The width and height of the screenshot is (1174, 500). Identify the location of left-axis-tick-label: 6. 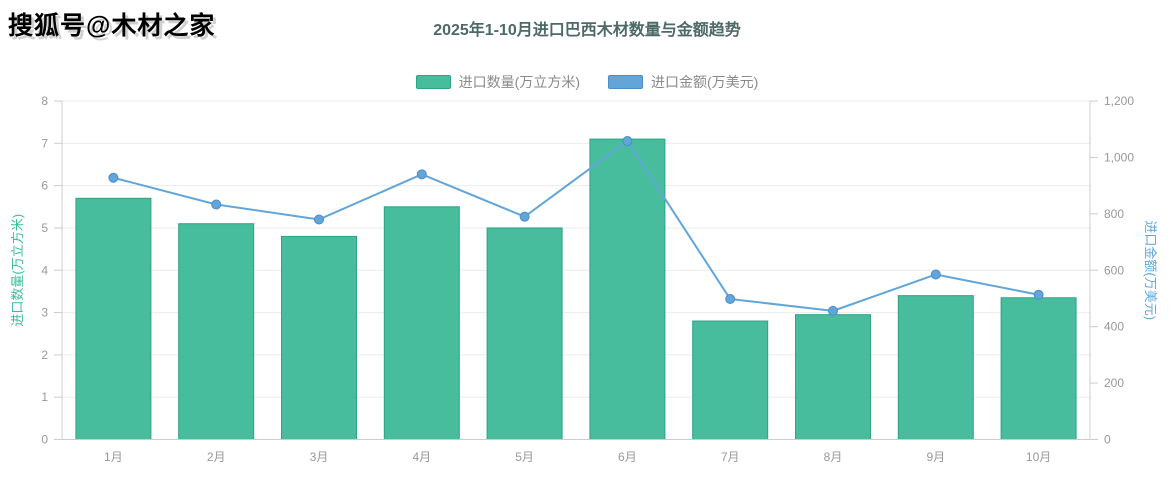
(44, 186).